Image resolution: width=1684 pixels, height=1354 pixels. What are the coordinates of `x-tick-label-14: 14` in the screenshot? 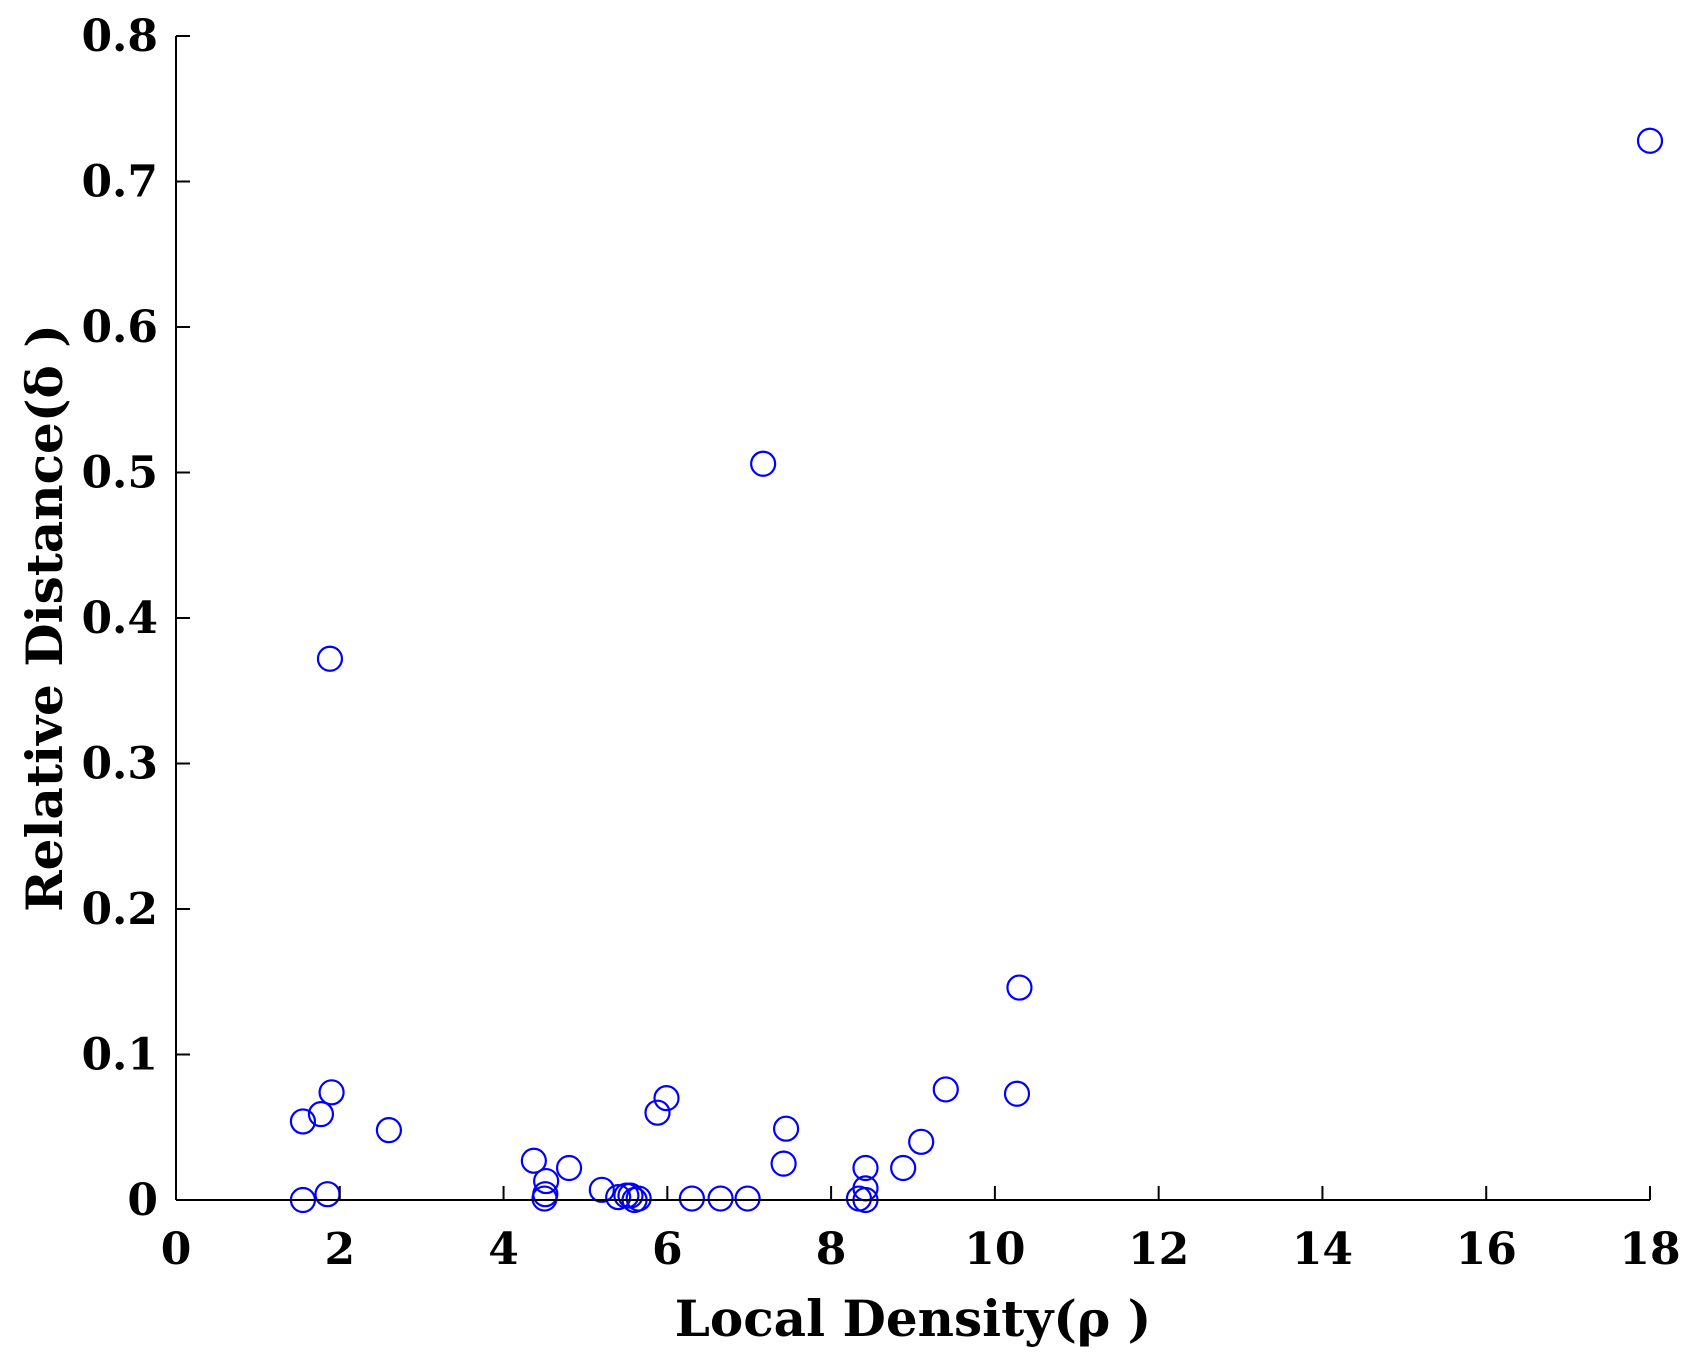 It's located at (1322, 1249).